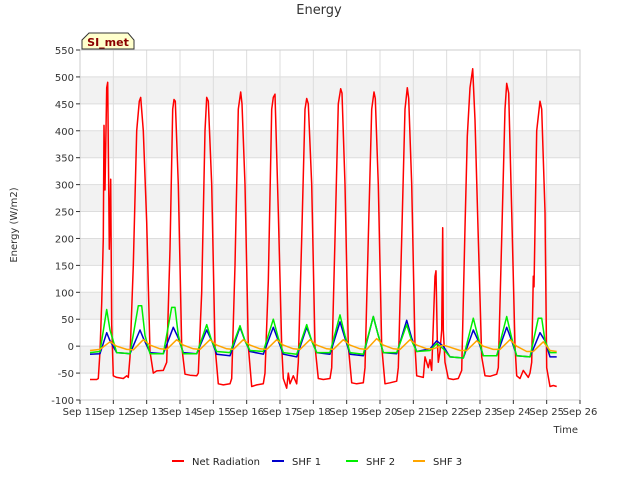  Describe the element at coordinates (546, 412) in the screenshot. I see `x-tick-label: Sep 25` at that location.